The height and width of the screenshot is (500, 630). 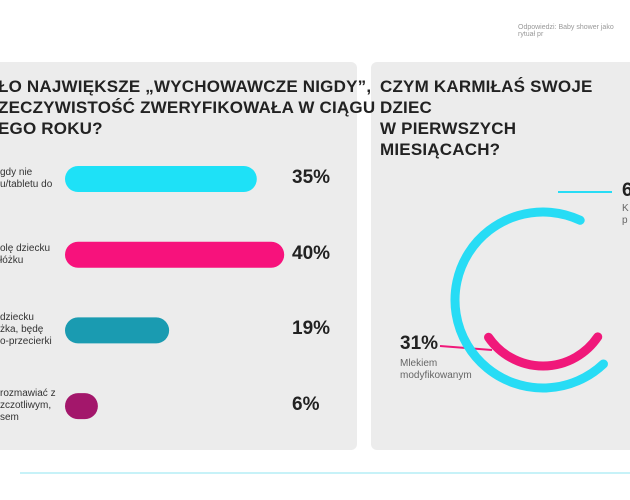 What do you see at coordinates (26, 330) in the screenshot?
I see `category-label: dziecku żka, będę o-przecierki` at bounding box center [26, 330].